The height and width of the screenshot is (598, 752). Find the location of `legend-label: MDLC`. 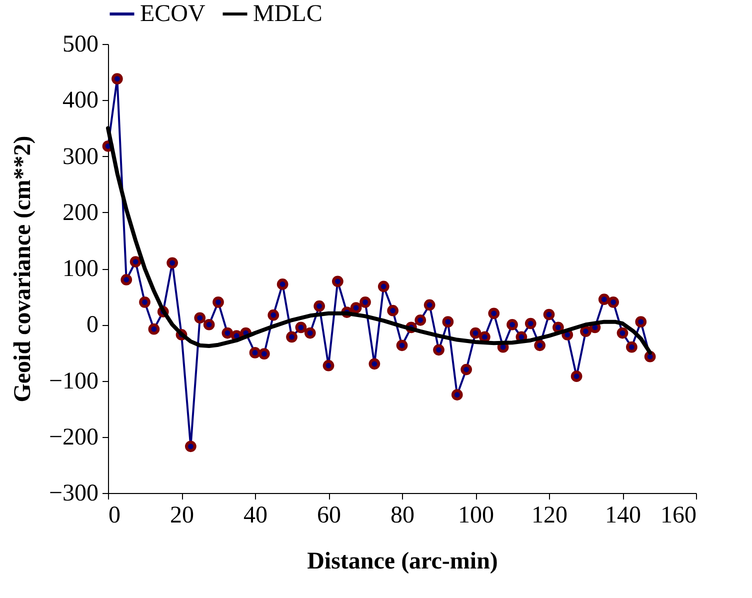

legend-label: MDLC is located at coordinates (287, 14).